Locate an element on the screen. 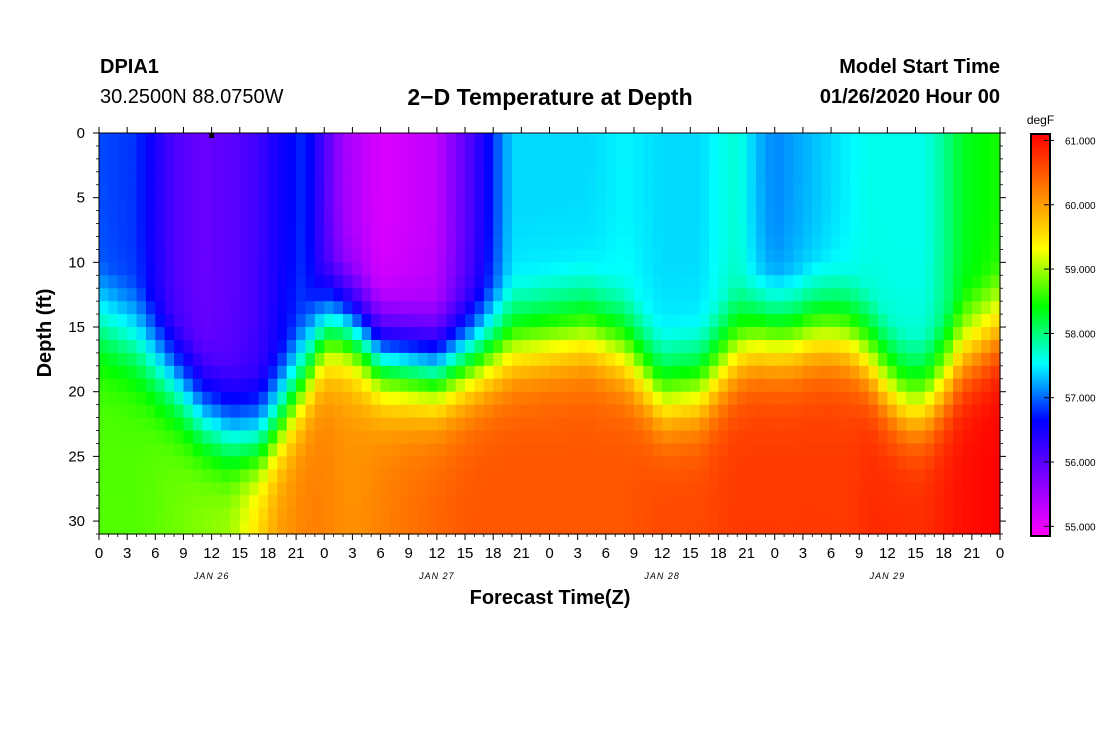  station-id: DPIA1 is located at coordinates (129, 67).